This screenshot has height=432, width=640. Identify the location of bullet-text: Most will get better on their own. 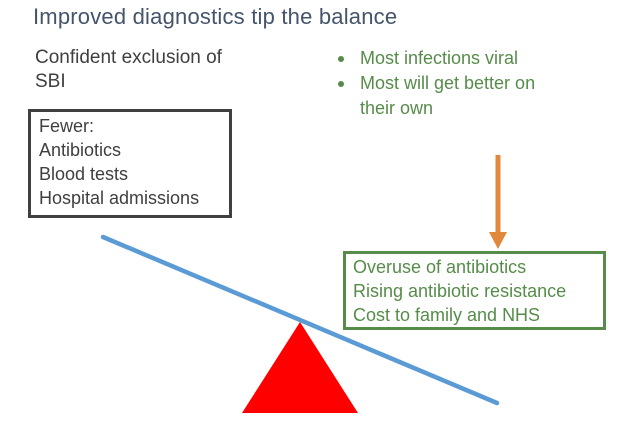
(448, 95).